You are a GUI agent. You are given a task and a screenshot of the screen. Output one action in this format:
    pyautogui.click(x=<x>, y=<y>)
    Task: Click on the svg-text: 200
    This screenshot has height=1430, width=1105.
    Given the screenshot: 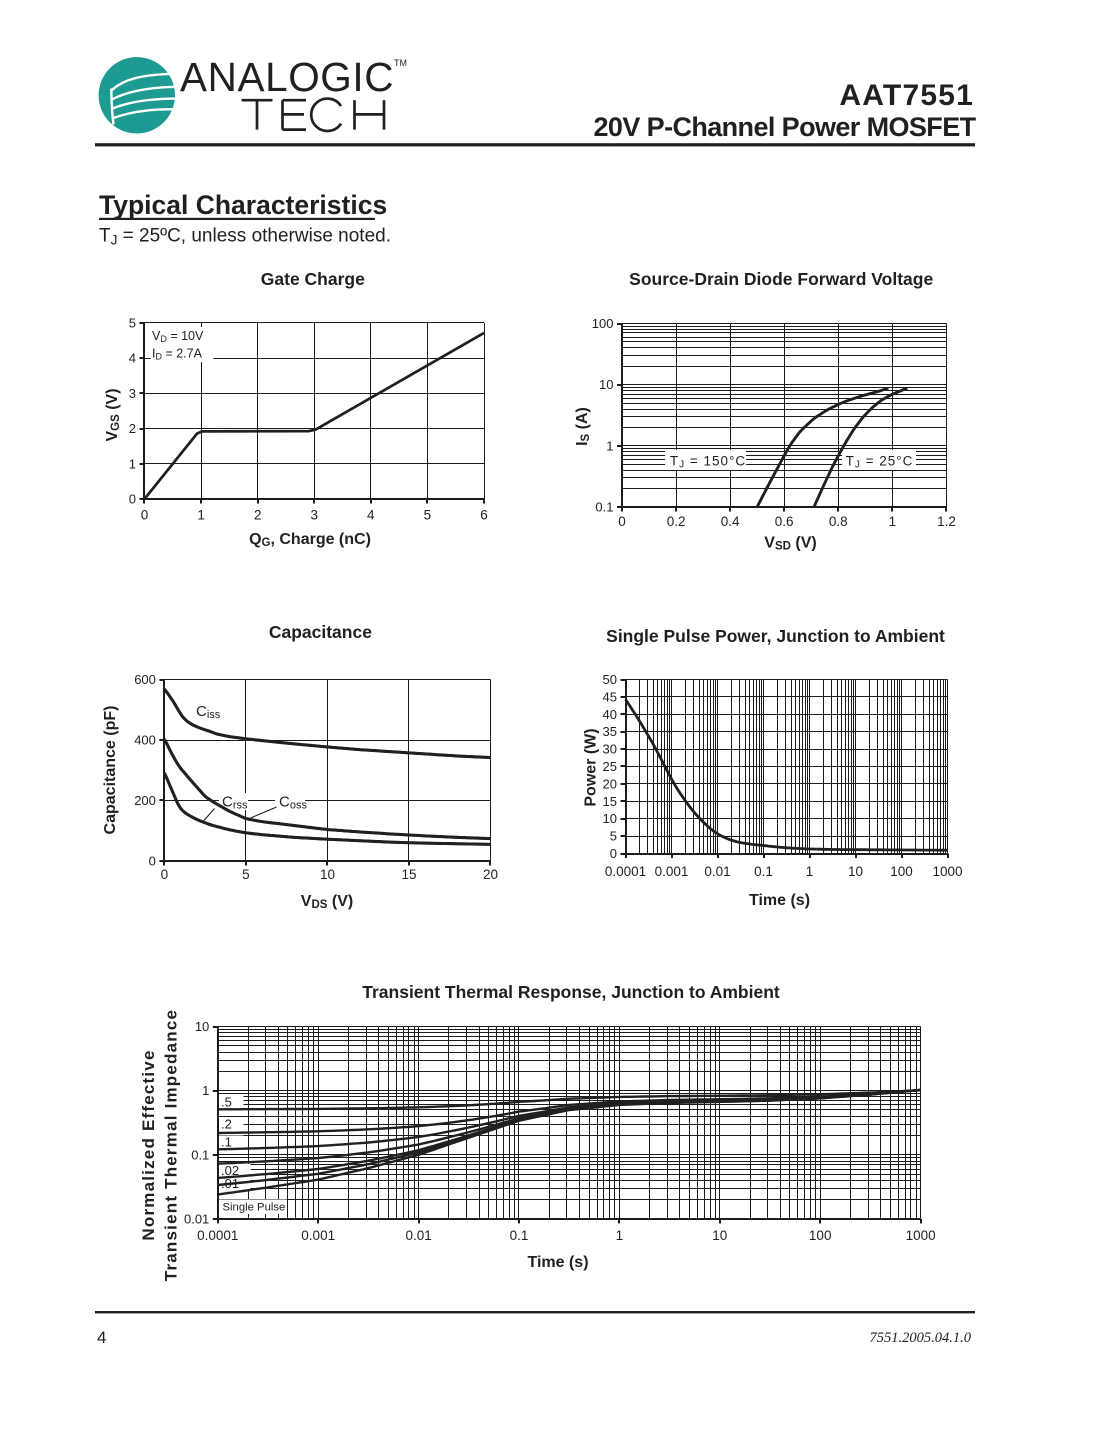 What is the action you would take?
    pyautogui.click(x=145, y=800)
    